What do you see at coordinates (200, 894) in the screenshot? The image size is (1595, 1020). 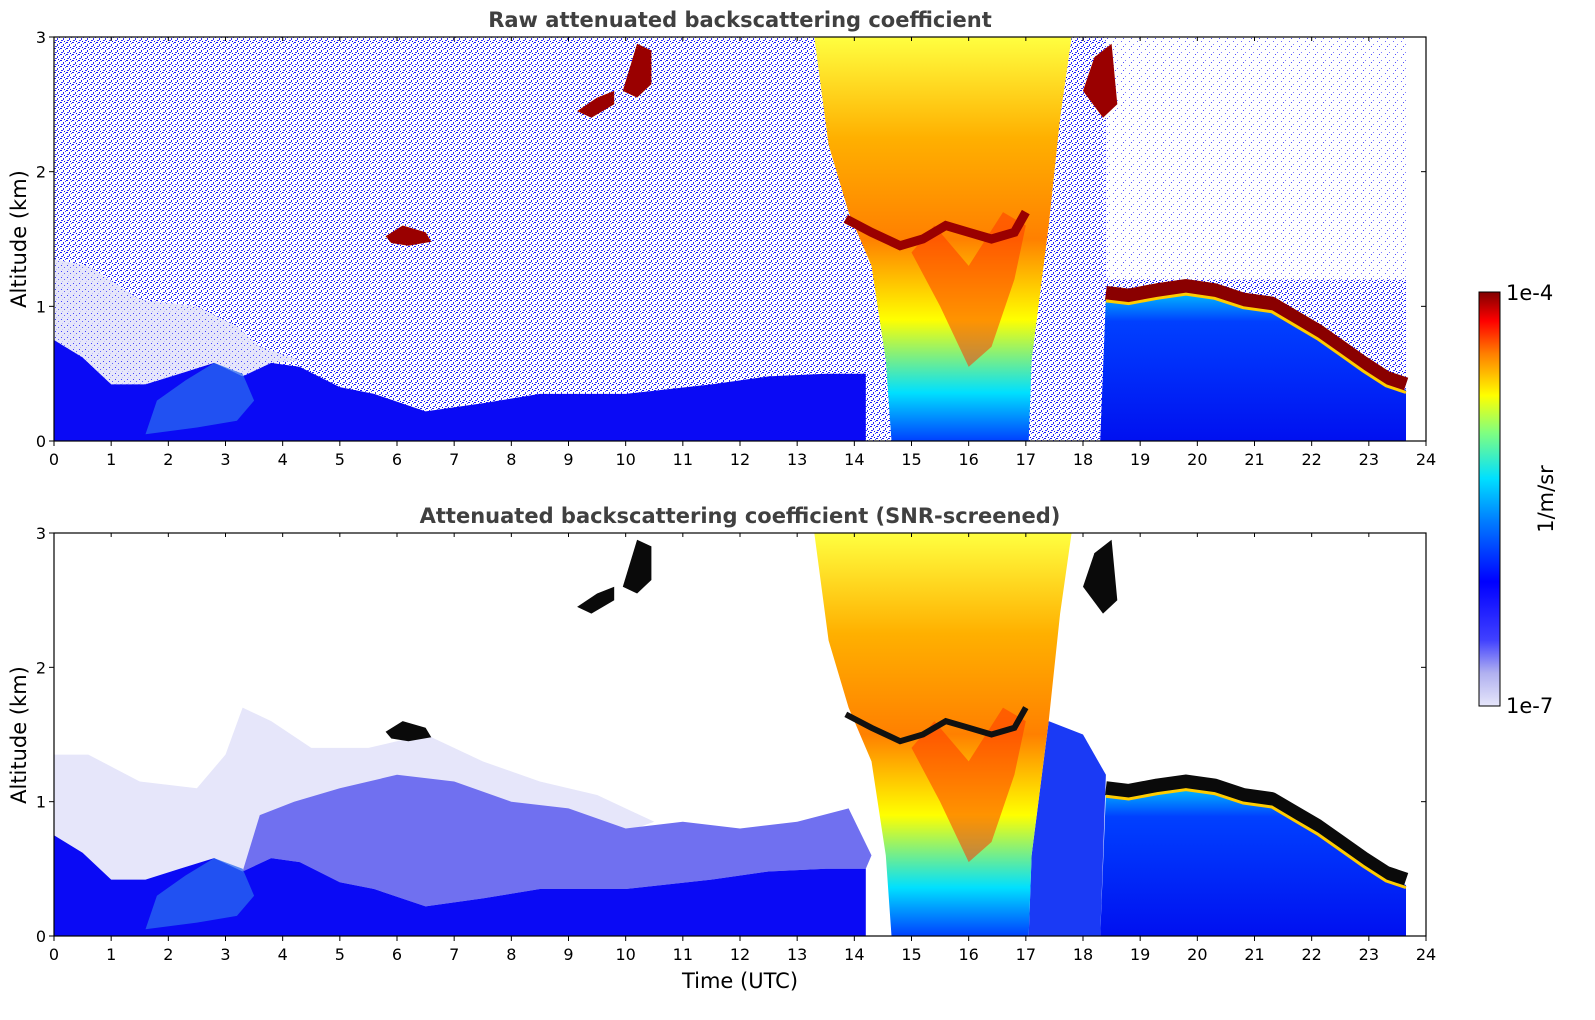 I see `screened-boundary-layer-dome` at bounding box center [200, 894].